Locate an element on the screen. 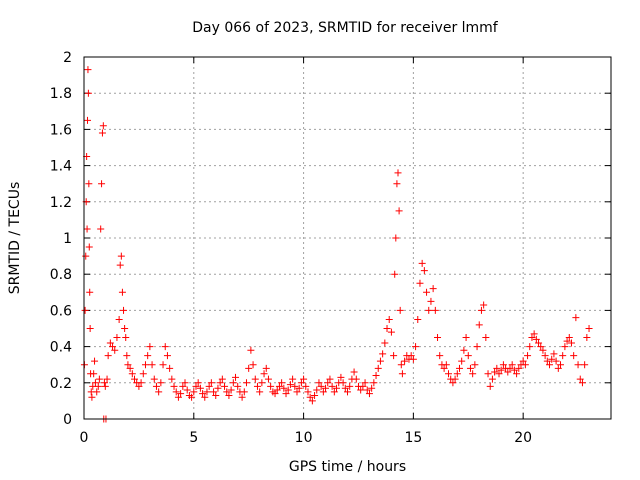 The height and width of the screenshot is (480, 640). y-tick-label: 0.4 is located at coordinates (61, 348).